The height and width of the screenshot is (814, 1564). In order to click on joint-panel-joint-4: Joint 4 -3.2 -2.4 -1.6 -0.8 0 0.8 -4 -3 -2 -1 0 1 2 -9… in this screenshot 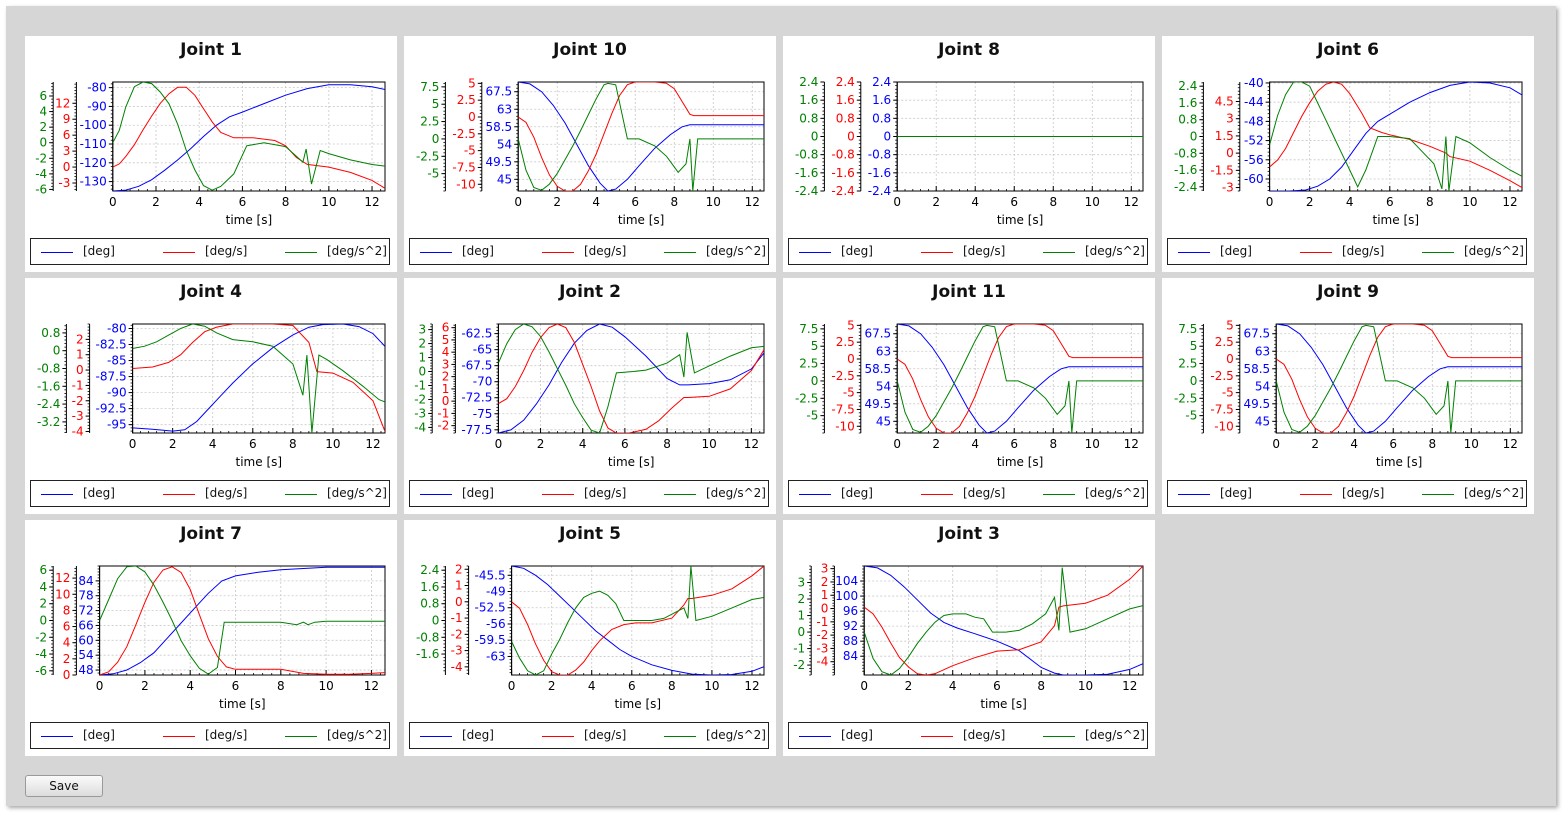, I will do `click(211, 396)`.